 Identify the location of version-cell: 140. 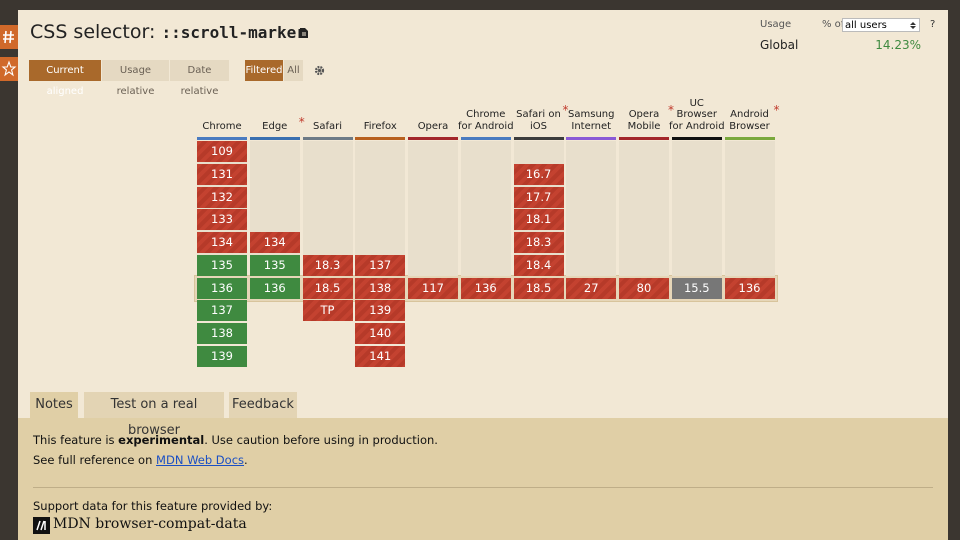
(380, 333).